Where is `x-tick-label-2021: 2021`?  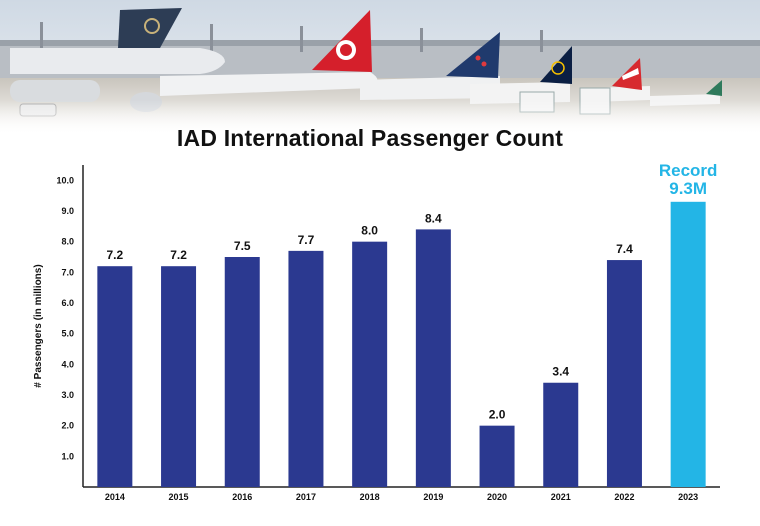 x-tick-label-2021: 2021 is located at coordinates (561, 497).